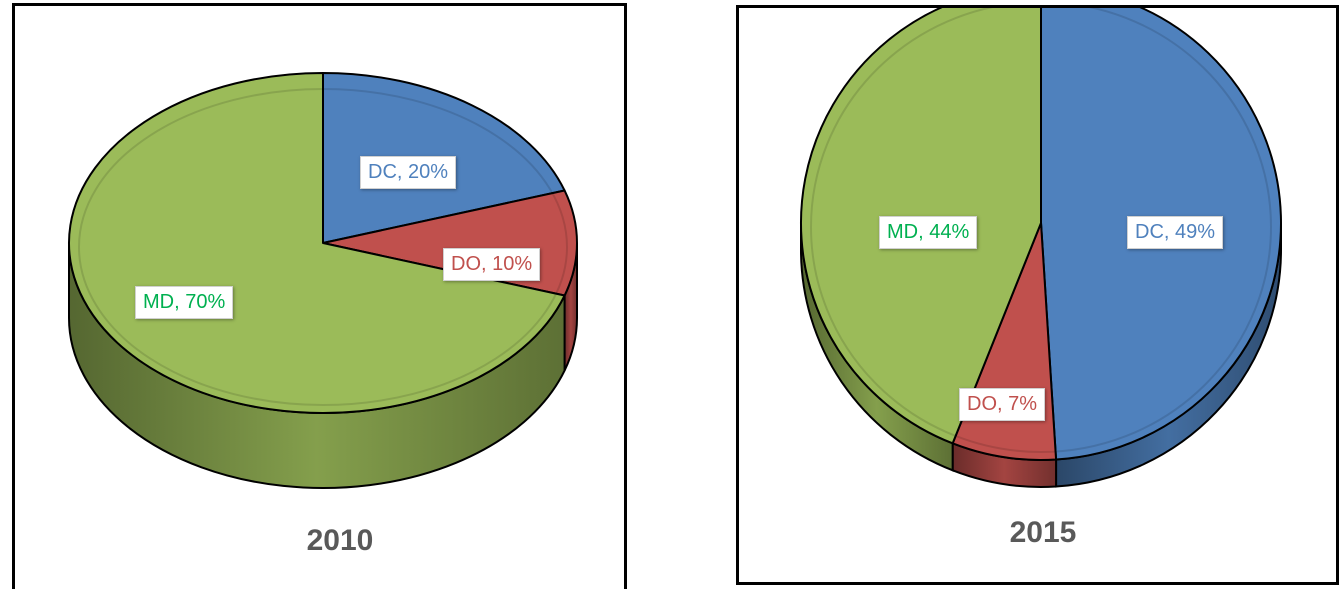 The height and width of the screenshot is (589, 1343). I want to click on data-label-md: MD, 70%, so click(184, 302).